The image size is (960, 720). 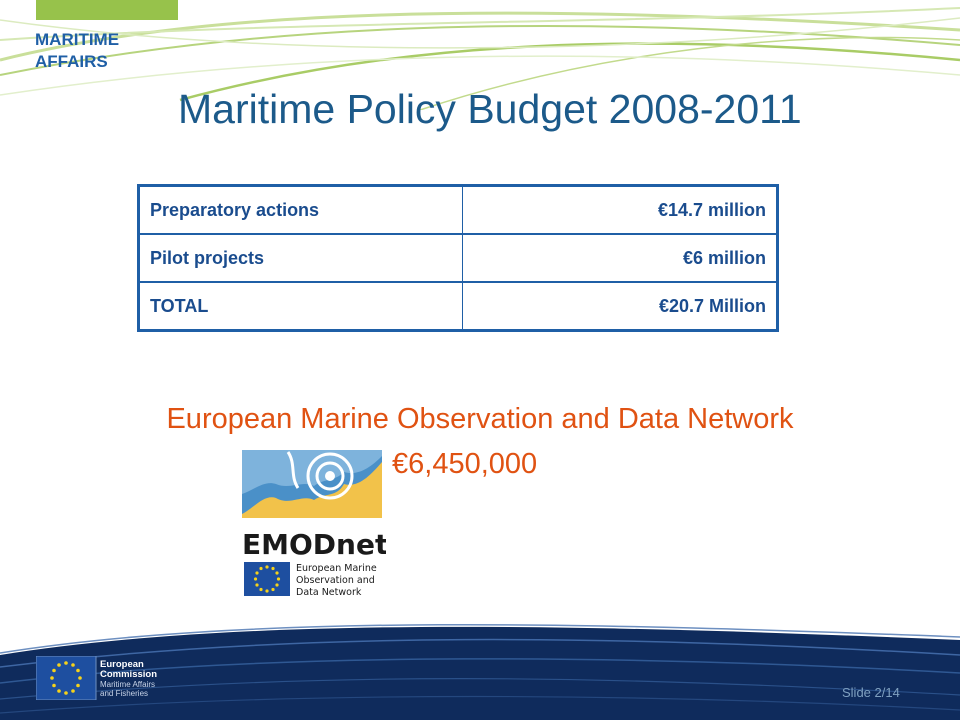 I want to click on bottom-wave-decoration, so click(x=480, y=671).